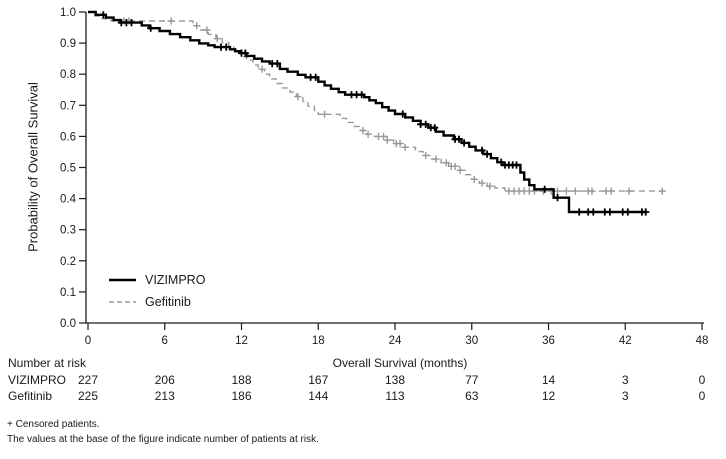 This screenshot has width=726, height=459. Describe the element at coordinates (68, 293) in the screenshot. I see `y-axis-tick-label: 0.1` at that location.